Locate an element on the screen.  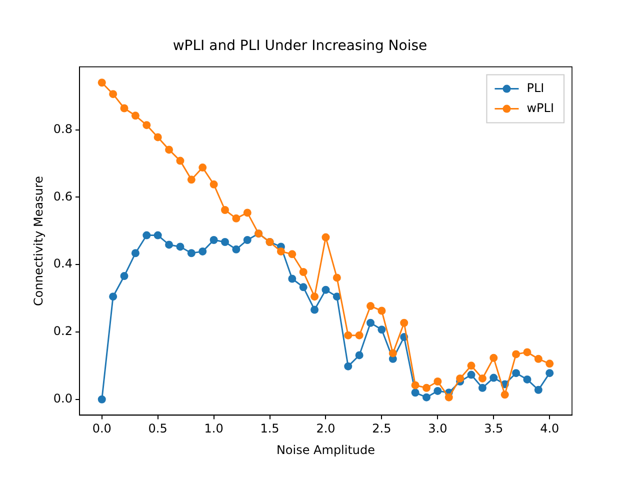
legend-label: PLI is located at coordinates (535, 87).